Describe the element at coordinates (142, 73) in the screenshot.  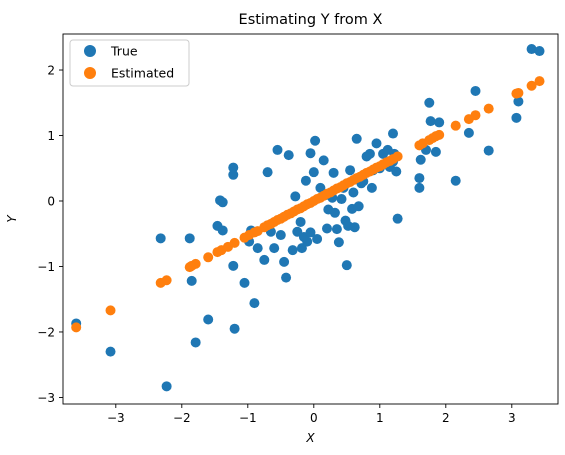
I see `legend-label-estimated: Estimated` at that location.